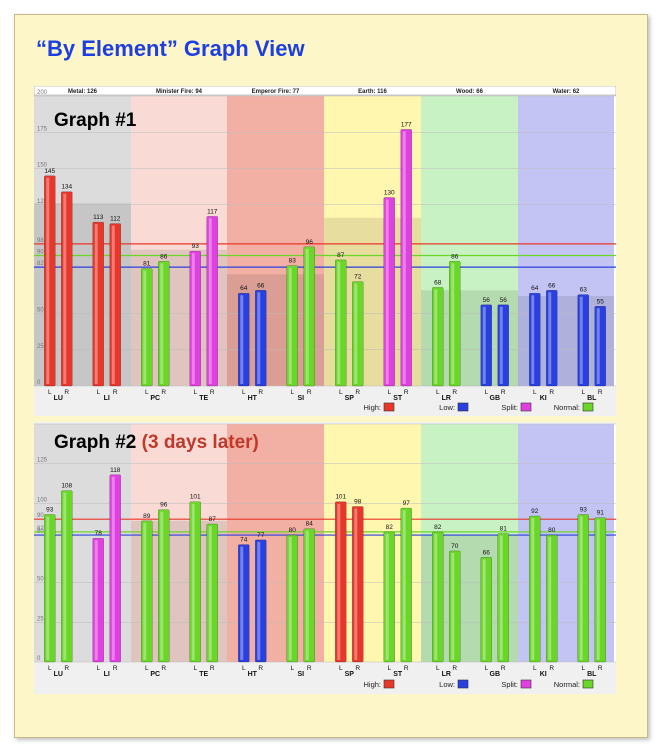  Describe the element at coordinates (325, 90) in the screenshot. I see `element-header-row` at that location.